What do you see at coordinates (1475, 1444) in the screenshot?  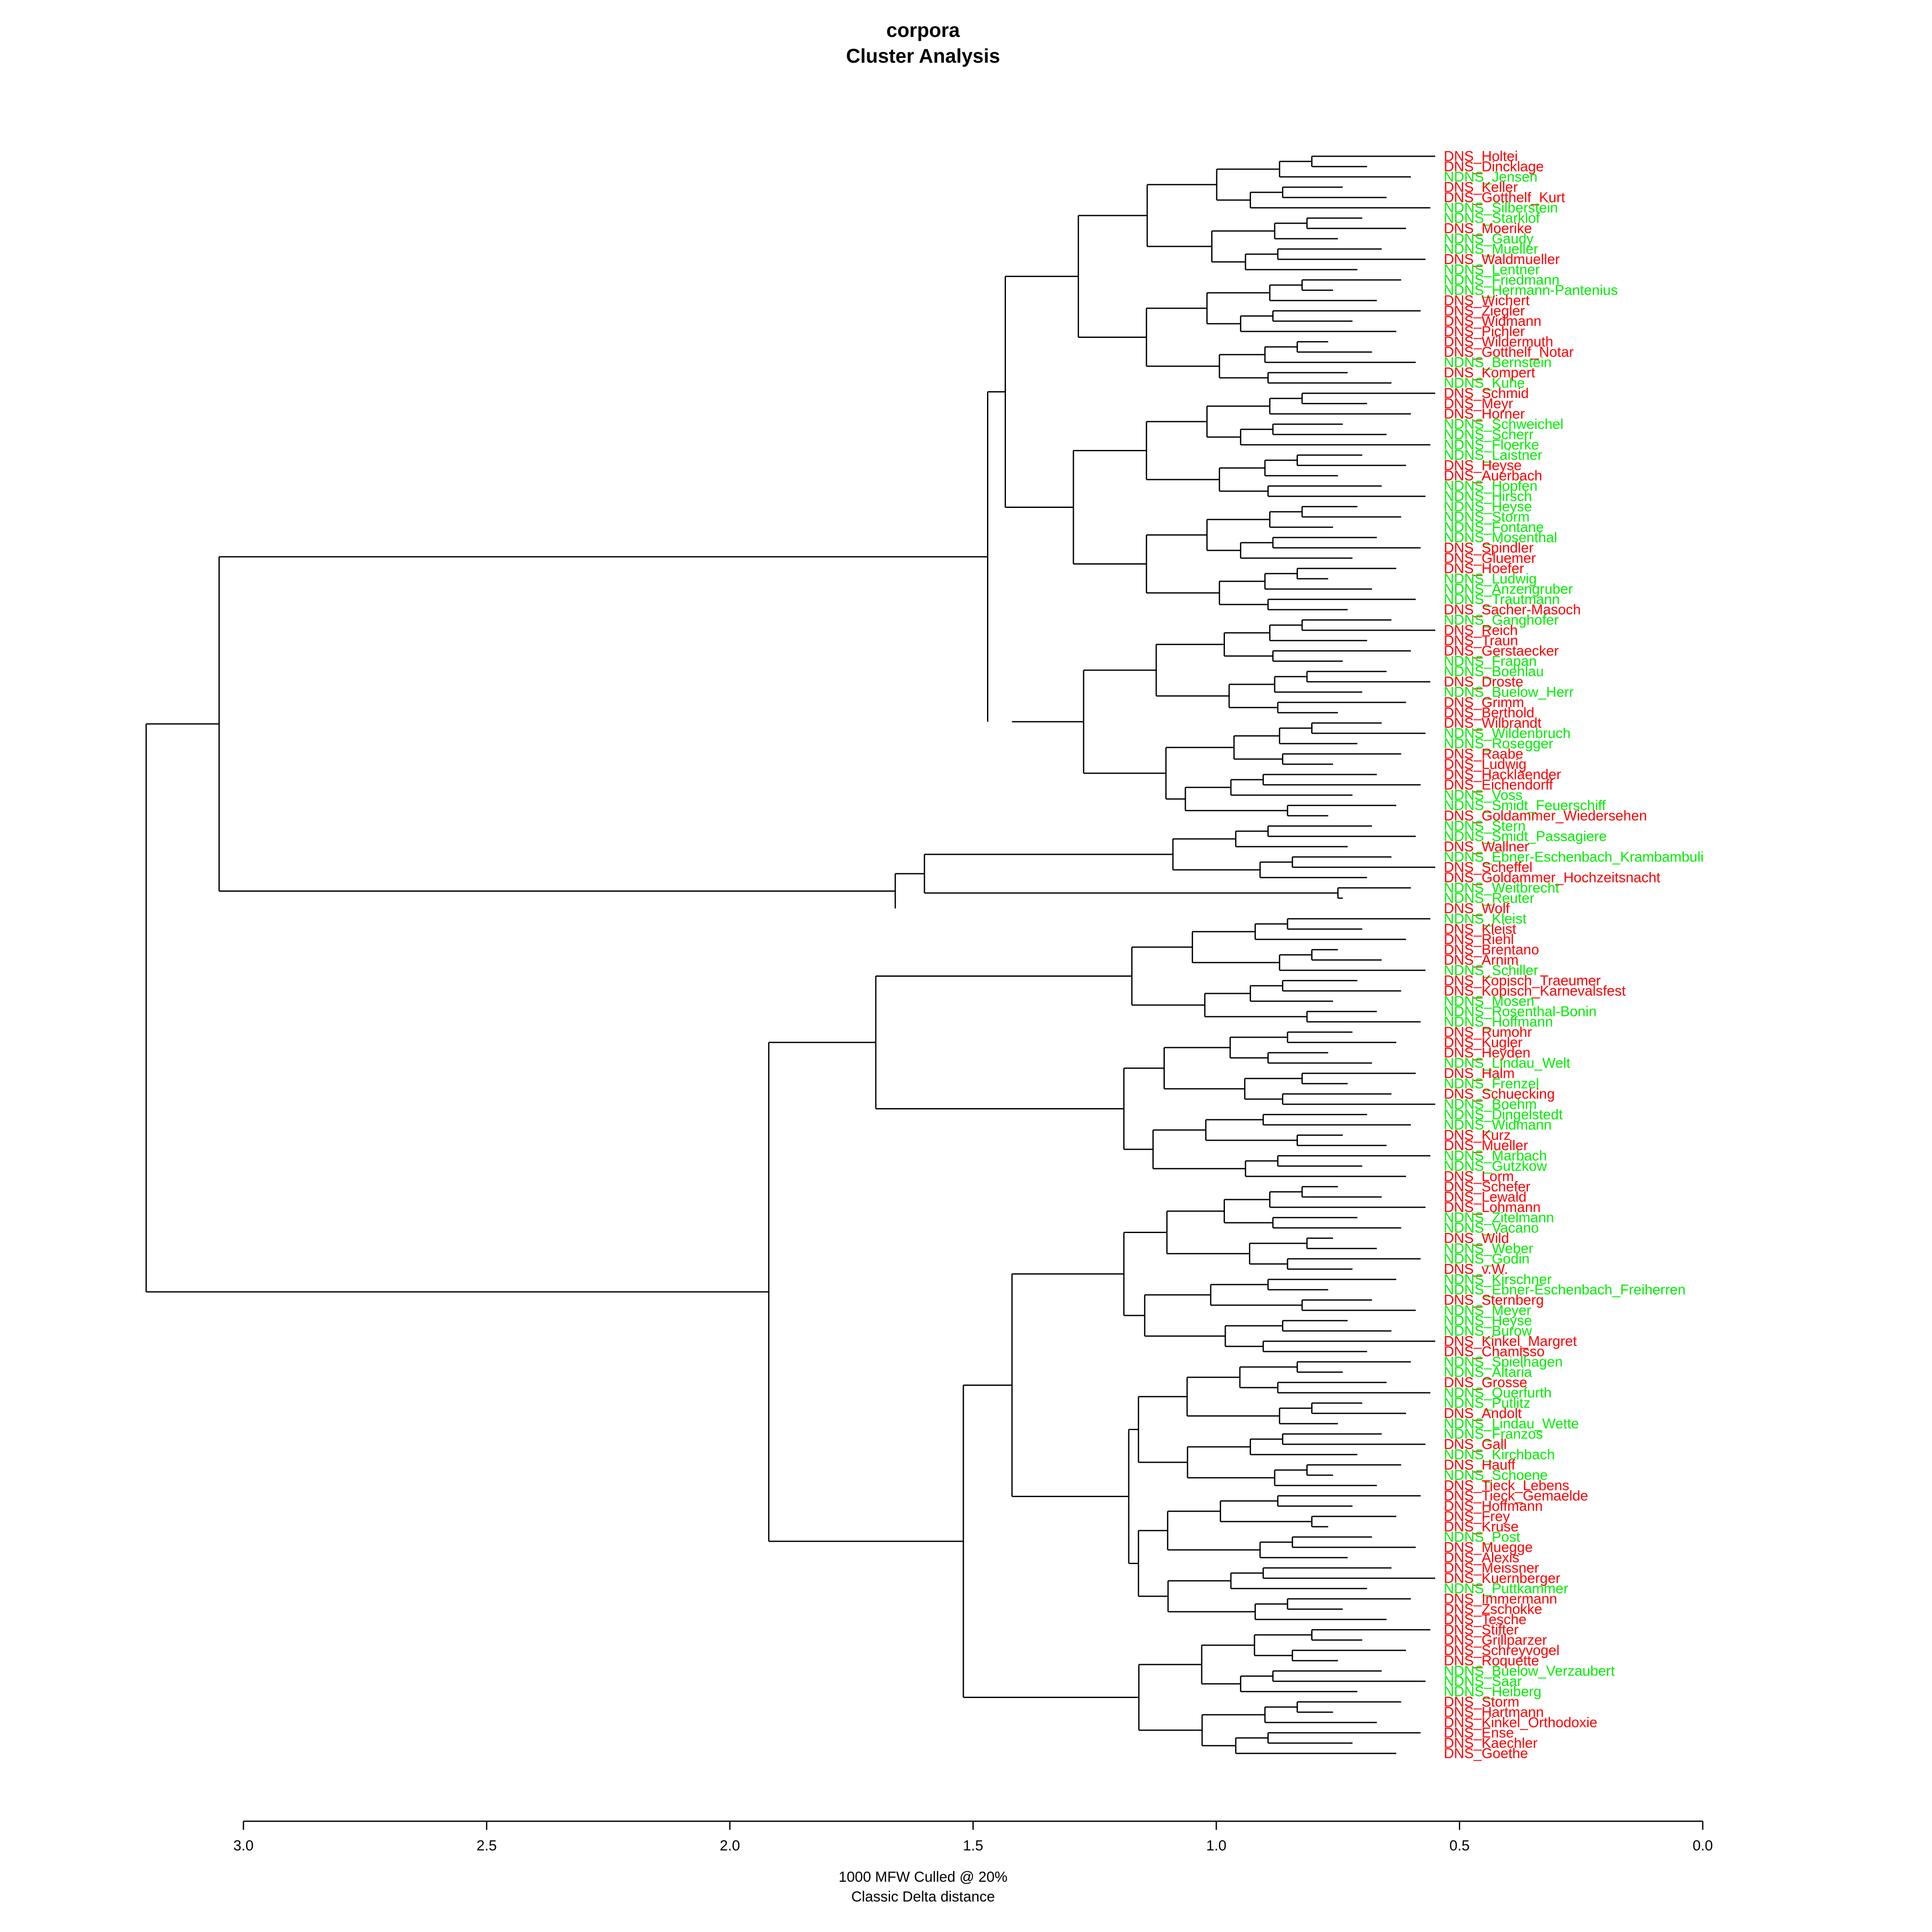 I see `leaf-label: DNS_Gall` at bounding box center [1475, 1444].